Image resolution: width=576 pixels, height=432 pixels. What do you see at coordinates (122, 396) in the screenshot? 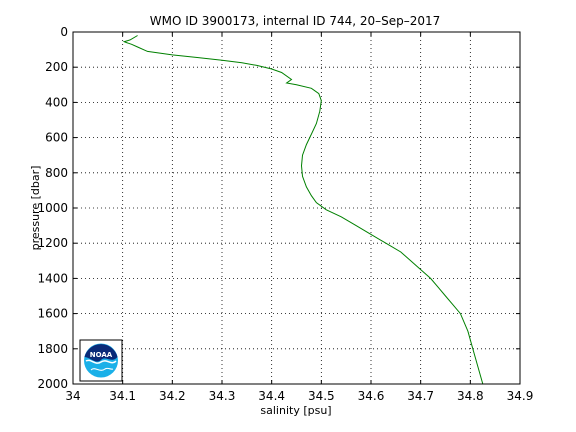
I see `x-tick-label: 34.1` at bounding box center [122, 396].